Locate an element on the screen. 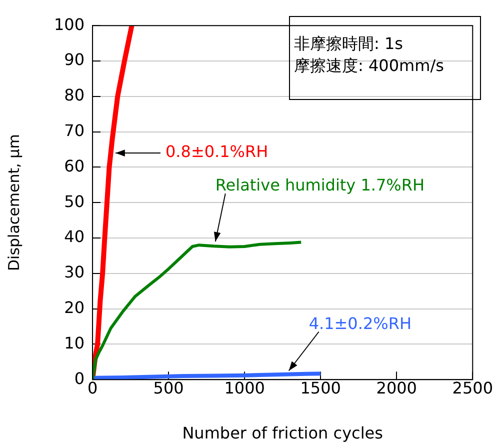  y-tick-label: 40 is located at coordinates (74, 236).